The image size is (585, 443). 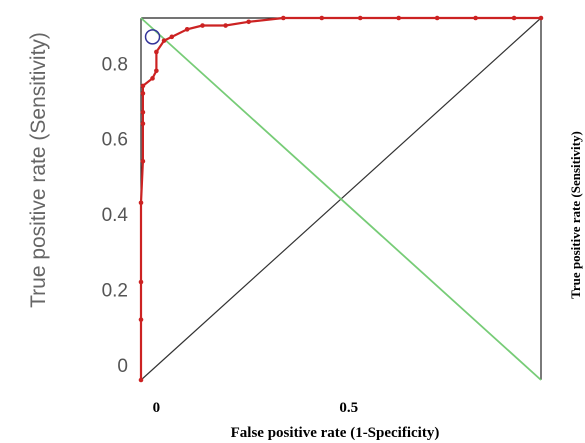 I want to click on y-tick-label: 0.8, so click(x=115, y=64).